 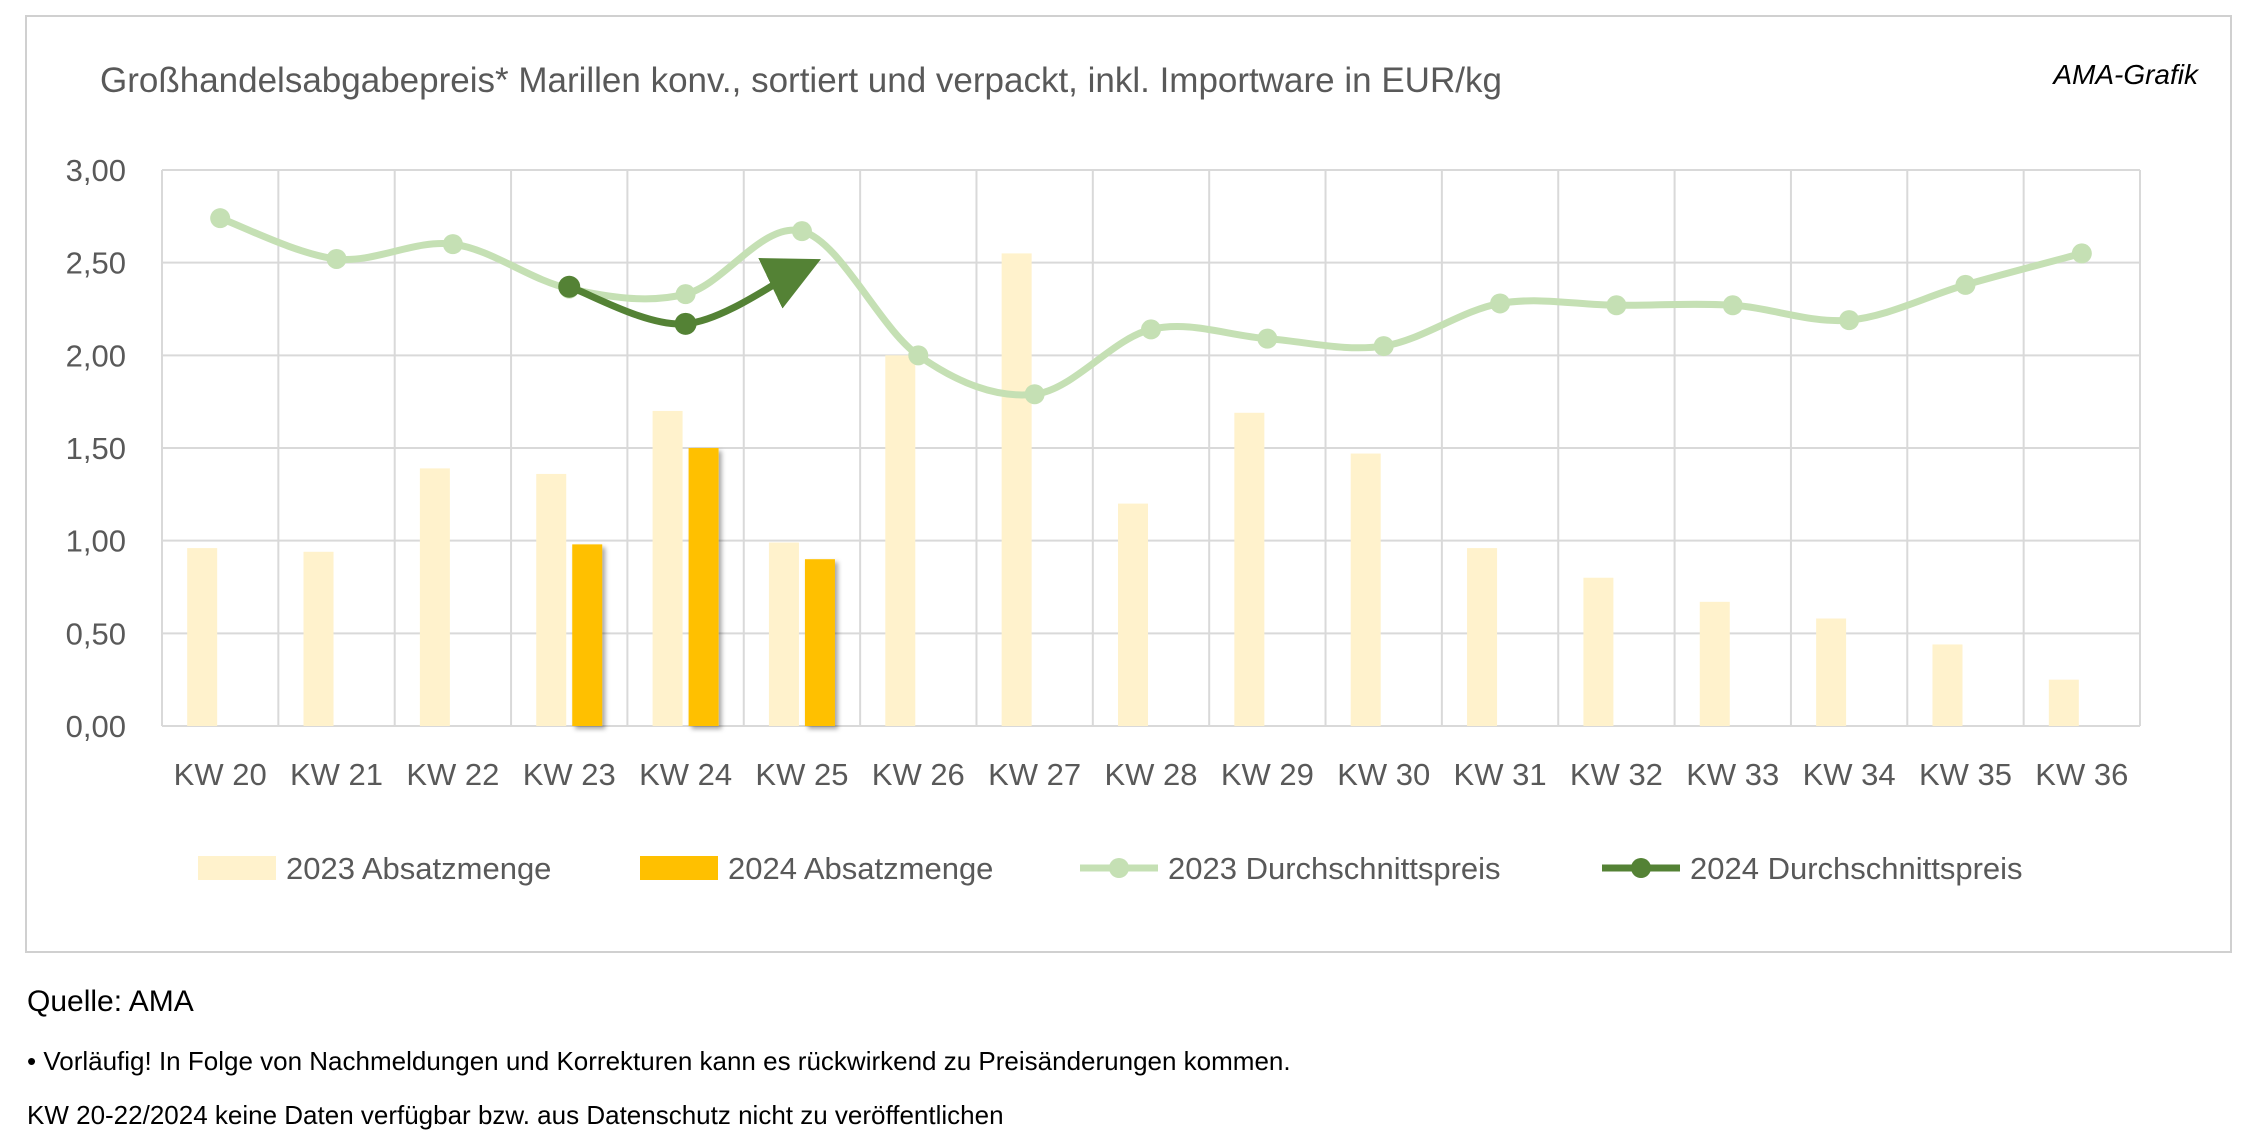 What do you see at coordinates (1616, 774) in the screenshot?
I see `x-tick-label: KW 32` at bounding box center [1616, 774].